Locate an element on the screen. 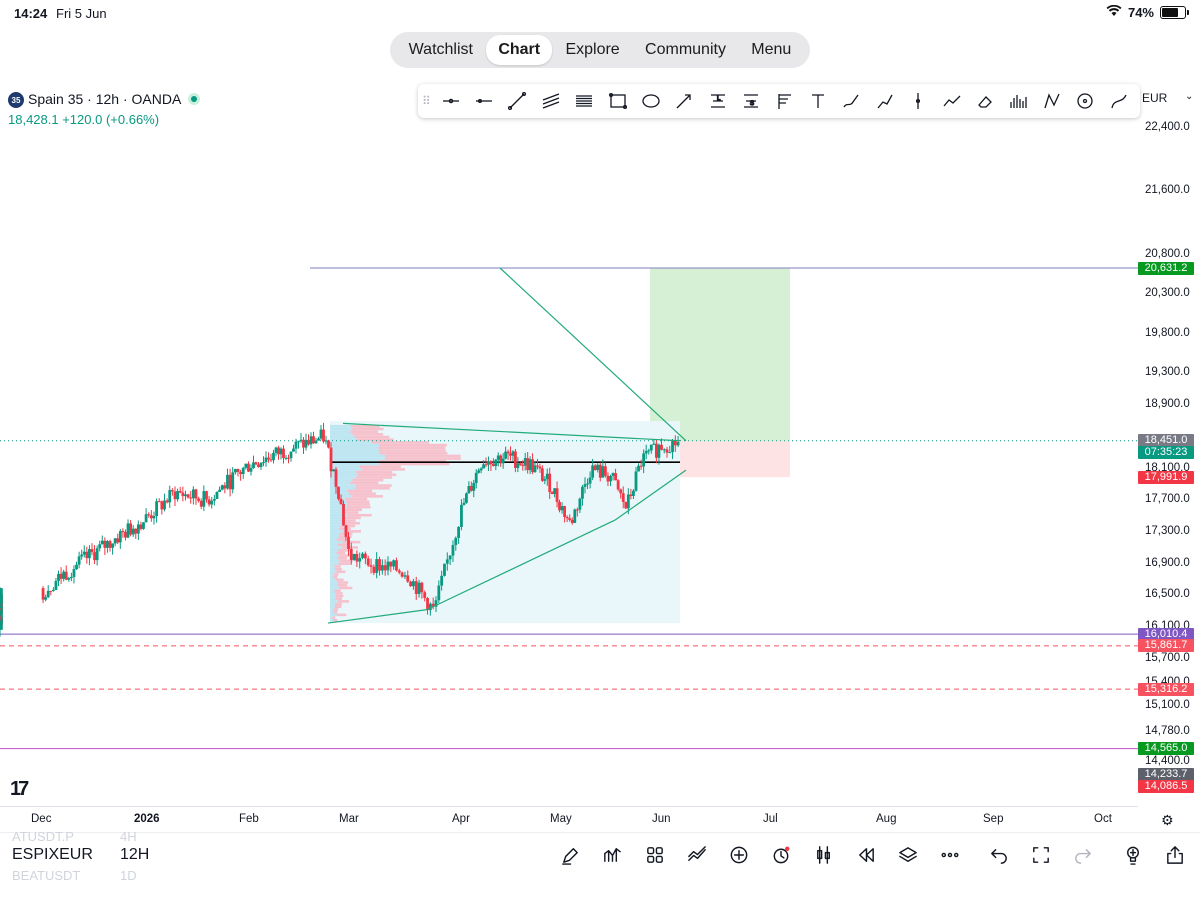 The height and width of the screenshot is (900, 1200). pattern-icon is located at coordinates (1051, 101).